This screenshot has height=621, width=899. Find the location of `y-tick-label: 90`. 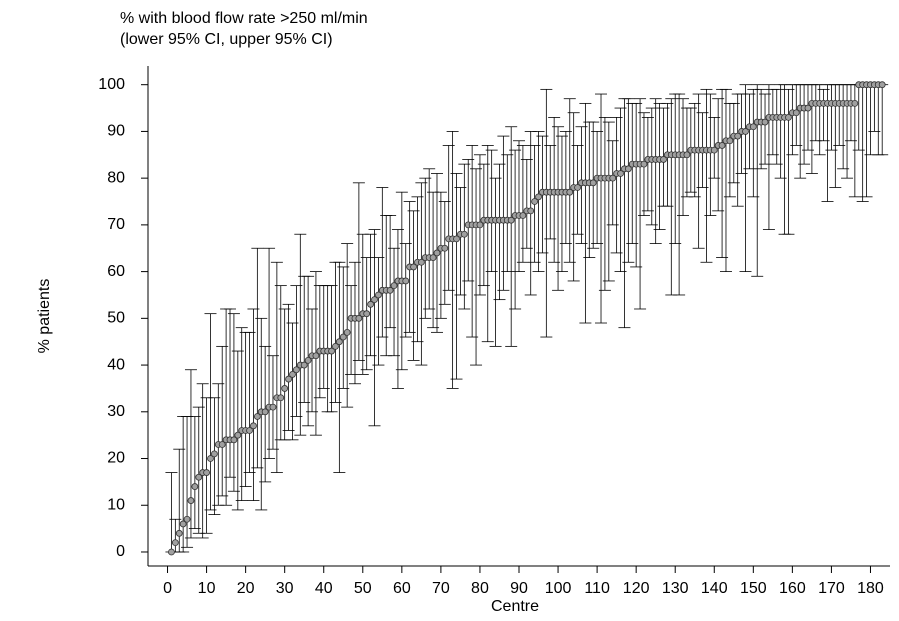

y-tick-label: 90 is located at coordinates (116, 131).